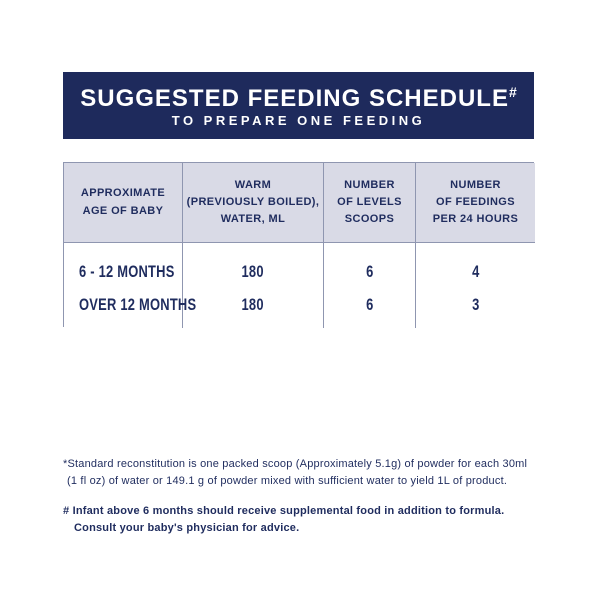 The height and width of the screenshot is (600, 600). I want to click on table-row-2-water-ml: 180, so click(253, 307).